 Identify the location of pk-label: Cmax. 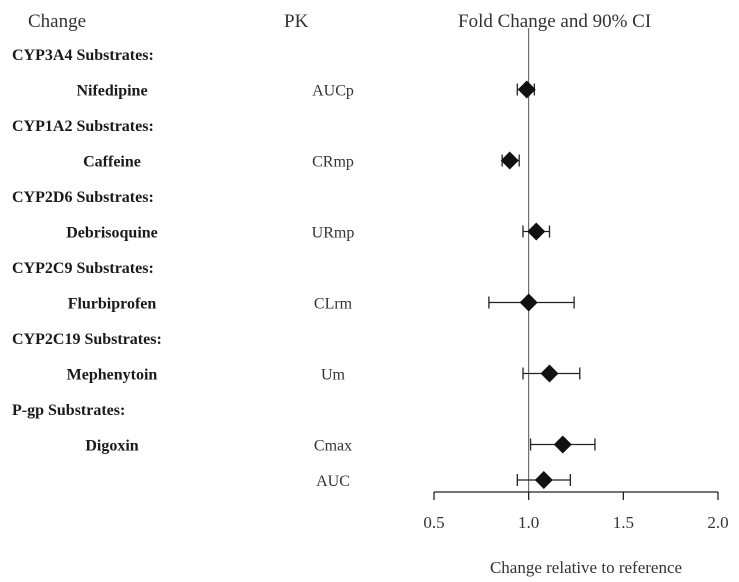
(333, 446).